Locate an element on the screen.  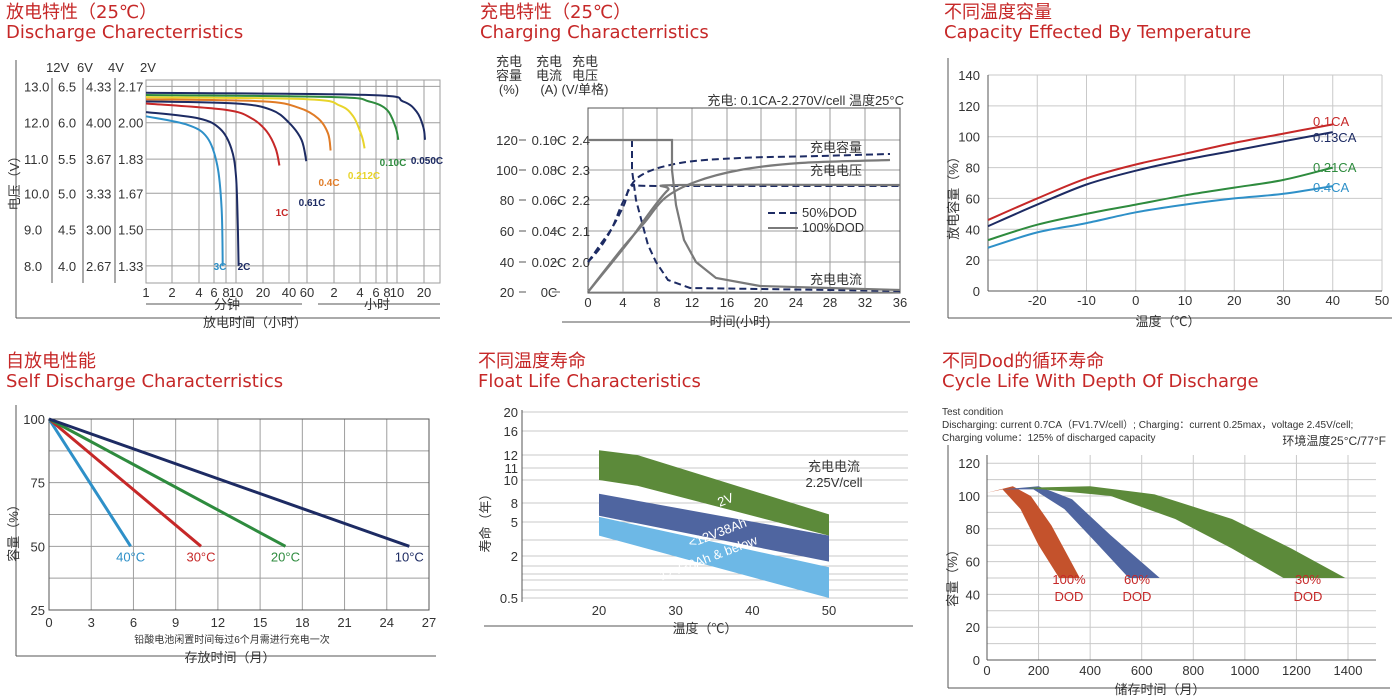
x-tick-label: 36 is located at coordinates (900, 302).